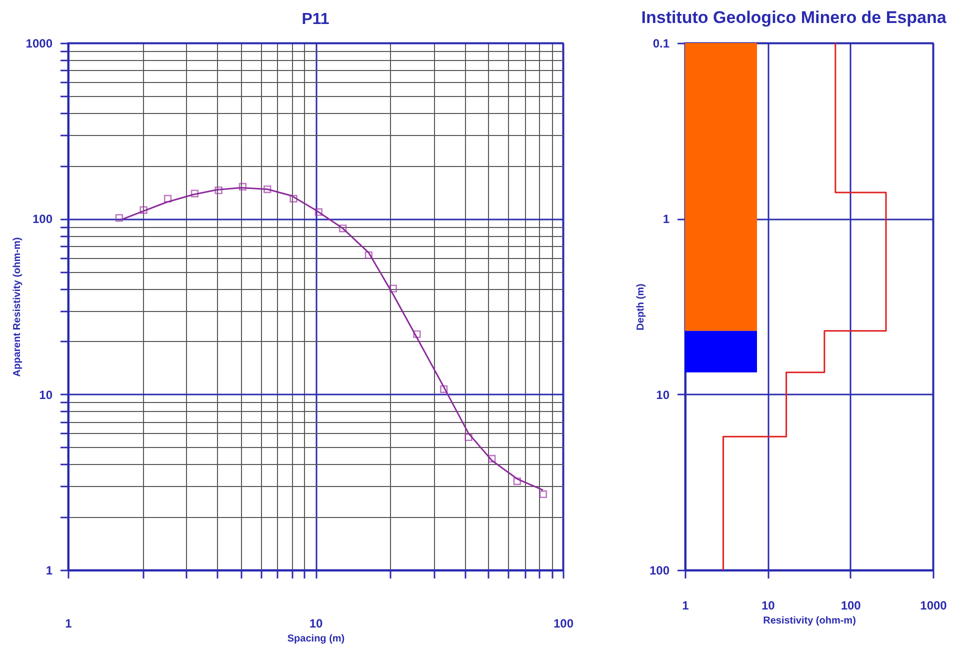 Image resolution: width=959 pixels, height=671 pixels. I want to click on y-axis-title: Apparent Resistivity (ohm-m), so click(17, 307).